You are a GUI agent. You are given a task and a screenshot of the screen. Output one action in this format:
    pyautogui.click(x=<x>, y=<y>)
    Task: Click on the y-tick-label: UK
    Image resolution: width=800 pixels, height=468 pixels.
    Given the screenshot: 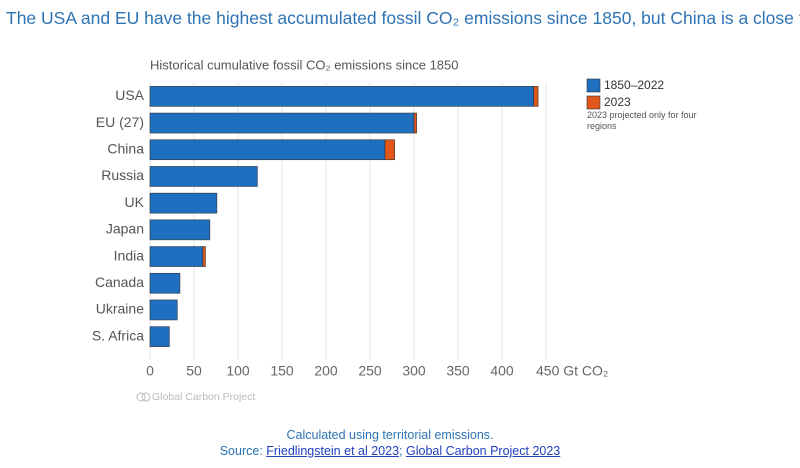 What is the action you would take?
    pyautogui.click(x=135, y=202)
    